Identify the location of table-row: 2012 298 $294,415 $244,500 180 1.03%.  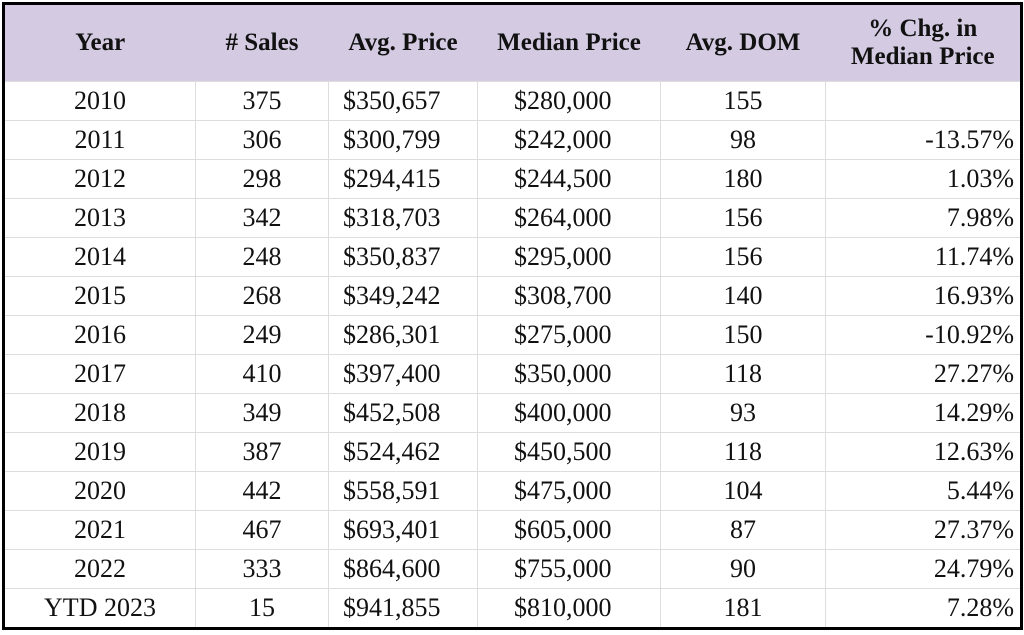
(512, 179).